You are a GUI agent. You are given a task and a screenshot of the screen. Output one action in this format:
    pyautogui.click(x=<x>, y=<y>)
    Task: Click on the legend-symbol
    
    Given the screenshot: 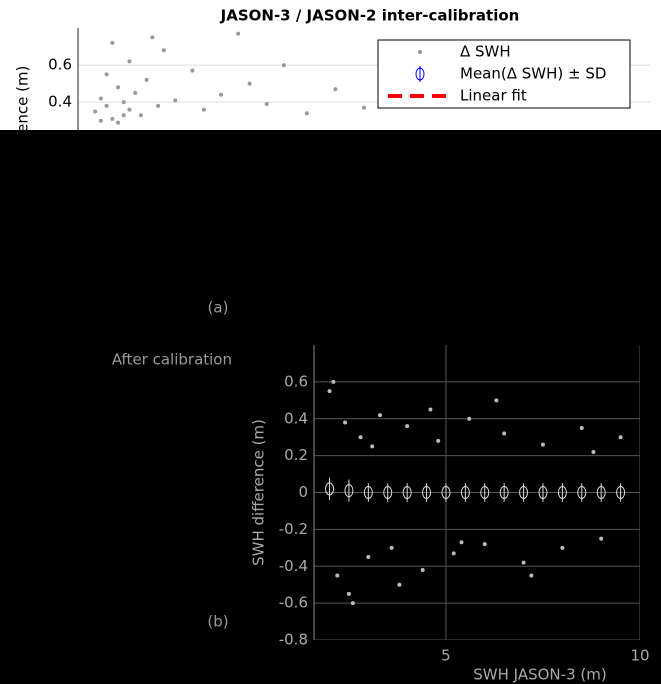 What is the action you would take?
    pyautogui.click(x=420, y=52)
    